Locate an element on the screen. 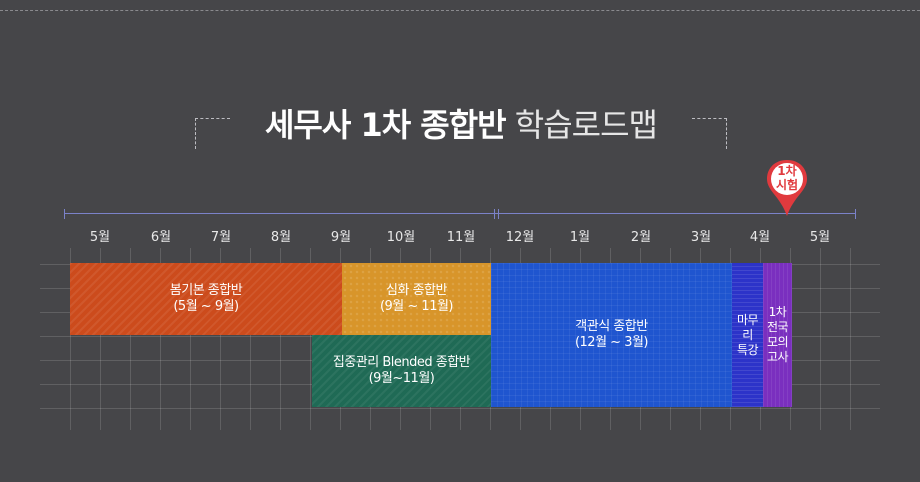 The image size is (920, 482). title-bracket-left is located at coordinates (212, 133).